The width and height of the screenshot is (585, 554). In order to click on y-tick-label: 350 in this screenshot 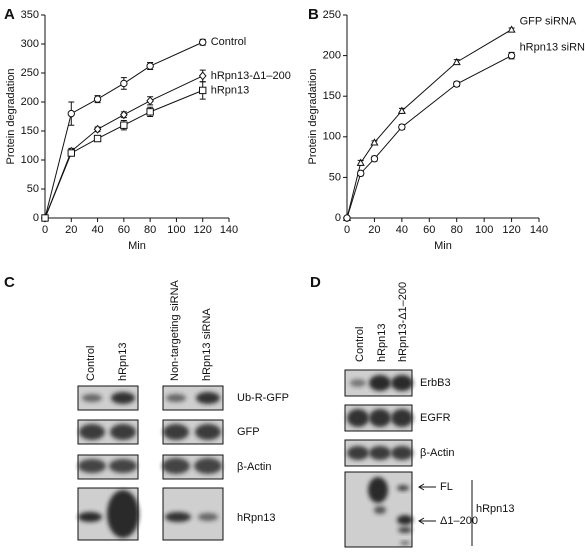, I will do `click(30, 15)`.